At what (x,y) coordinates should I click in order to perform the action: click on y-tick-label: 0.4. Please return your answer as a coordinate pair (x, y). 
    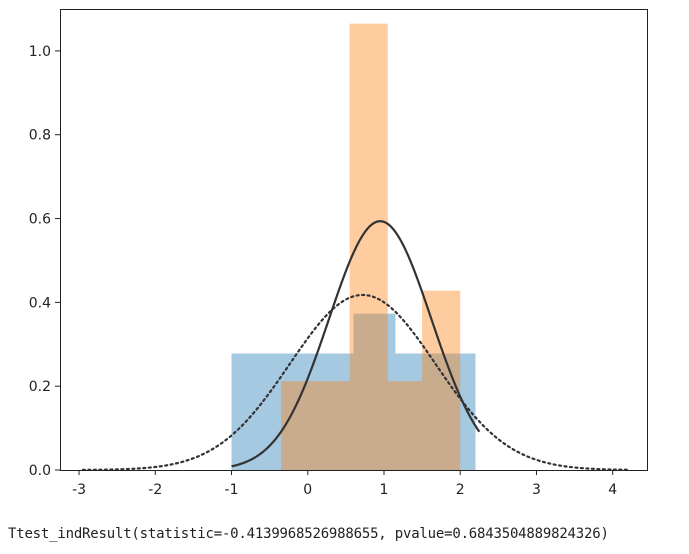
    Looking at the image, I should click on (40, 303).